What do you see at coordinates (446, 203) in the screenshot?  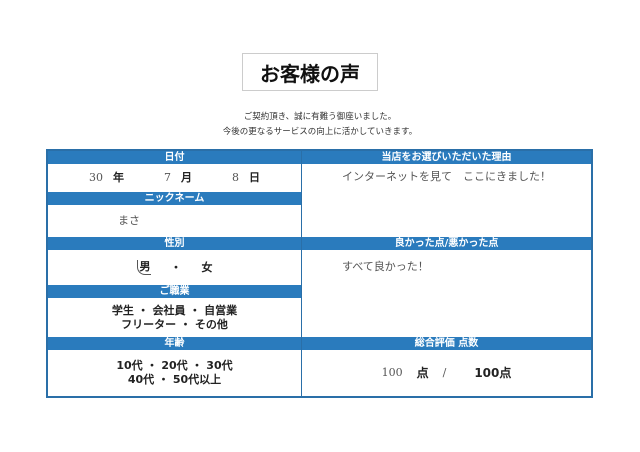 I see `reason-field: インターネットを見て ここにきました！` at bounding box center [446, 203].